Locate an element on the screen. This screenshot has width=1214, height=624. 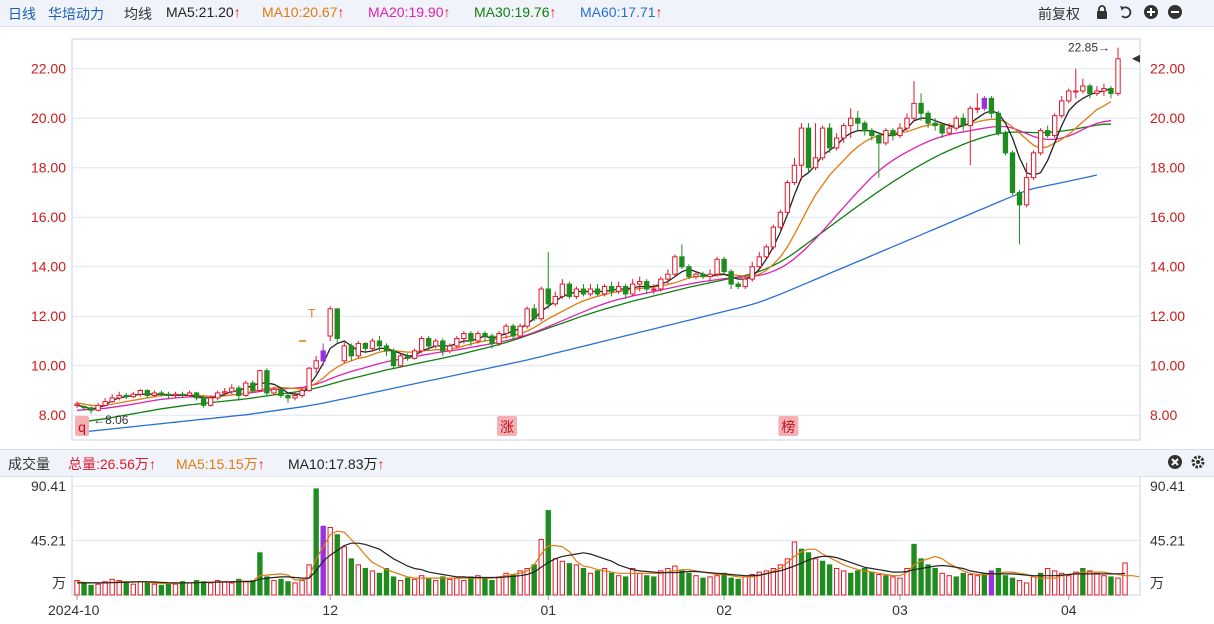
period-tab: 日线 is located at coordinates (22, 14).